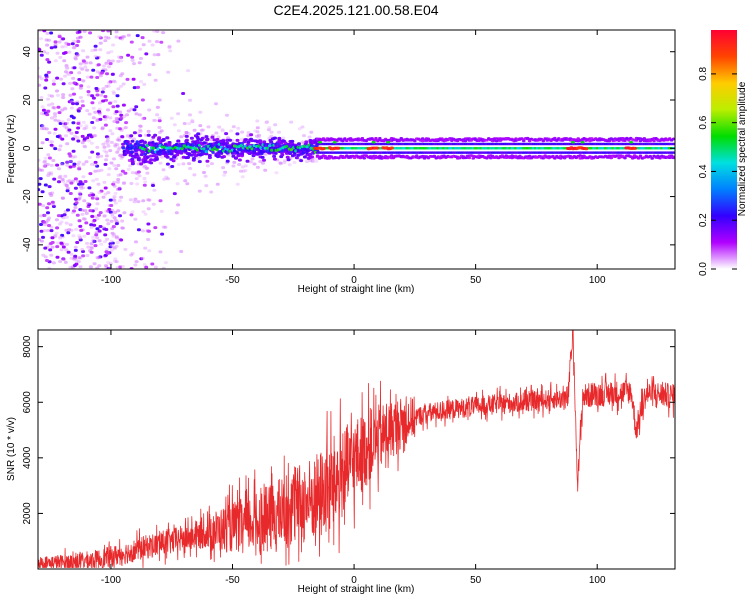  Describe the element at coordinates (111, 280) in the screenshot. I see `x-tick-label: -100` at that location.